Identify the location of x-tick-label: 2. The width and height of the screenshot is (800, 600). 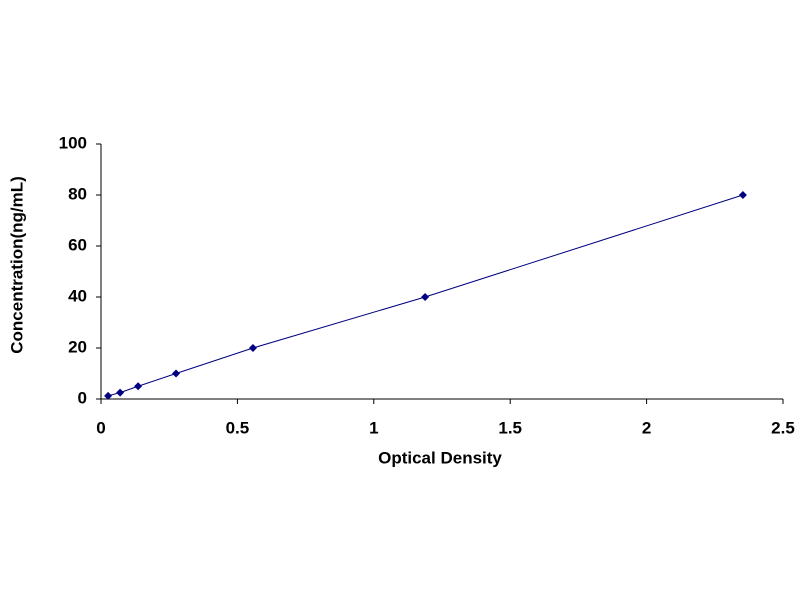
(646, 427).